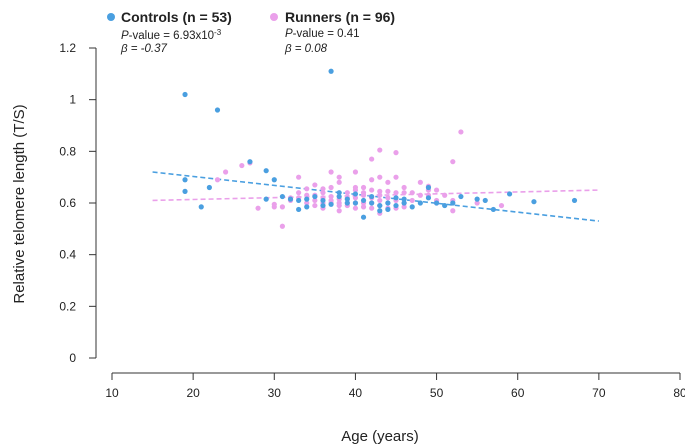 The image size is (685, 447). Describe the element at coordinates (437, 393) in the screenshot. I see `x-tick-label: 50` at that location.